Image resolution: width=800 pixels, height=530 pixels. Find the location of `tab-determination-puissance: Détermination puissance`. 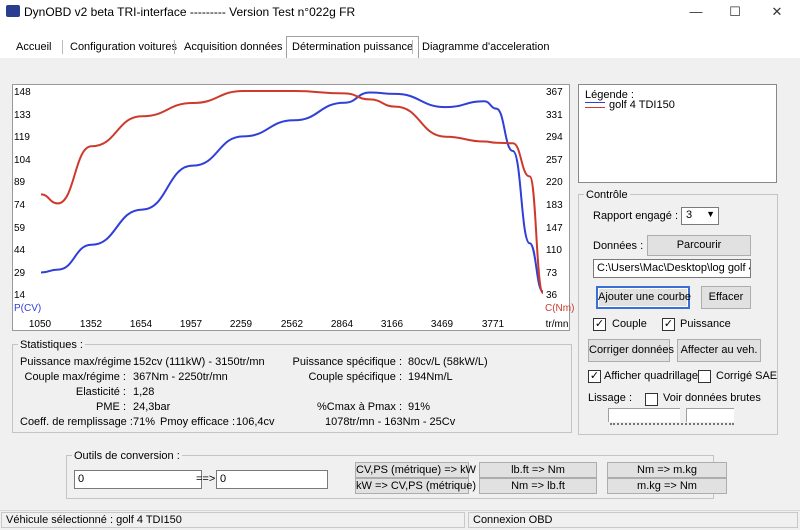

tab-determination-puissance: Détermination puissance is located at coordinates (353, 47).